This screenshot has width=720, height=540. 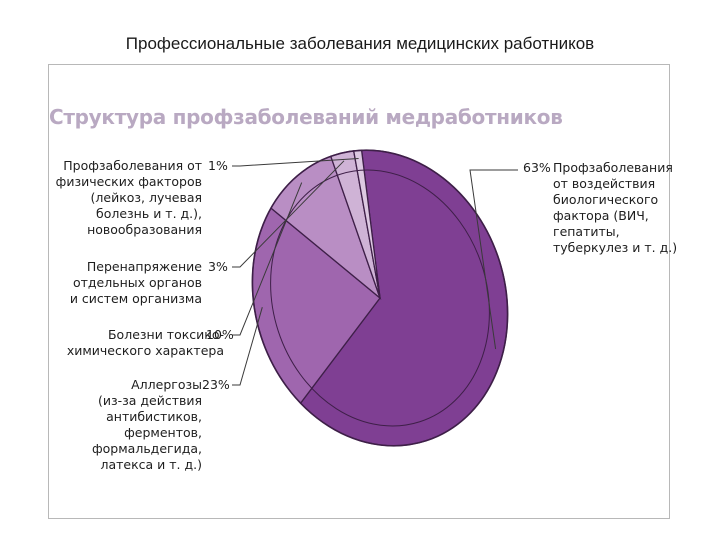 I want to click on slice-percent-overstrain: 3%, so click(x=218, y=266).